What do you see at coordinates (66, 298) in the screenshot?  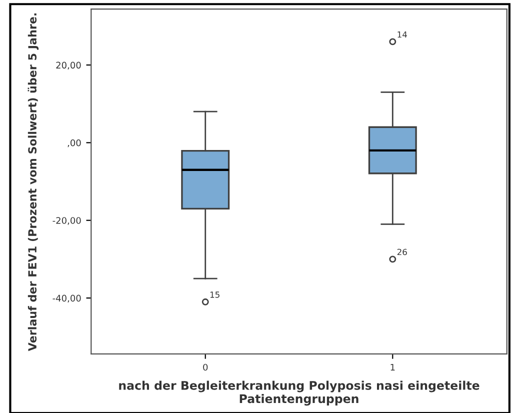 I see `y-tick-label: -40,00` at bounding box center [66, 298].